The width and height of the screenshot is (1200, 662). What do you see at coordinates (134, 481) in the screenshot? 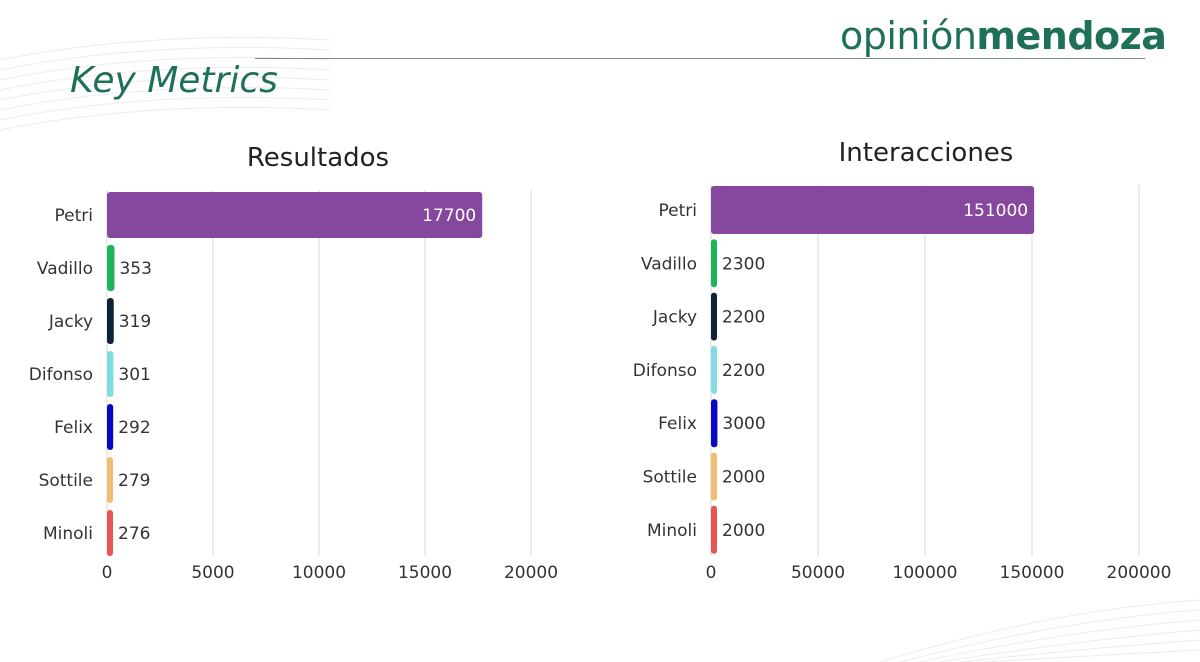
I see `data-label: 279` at bounding box center [134, 481].